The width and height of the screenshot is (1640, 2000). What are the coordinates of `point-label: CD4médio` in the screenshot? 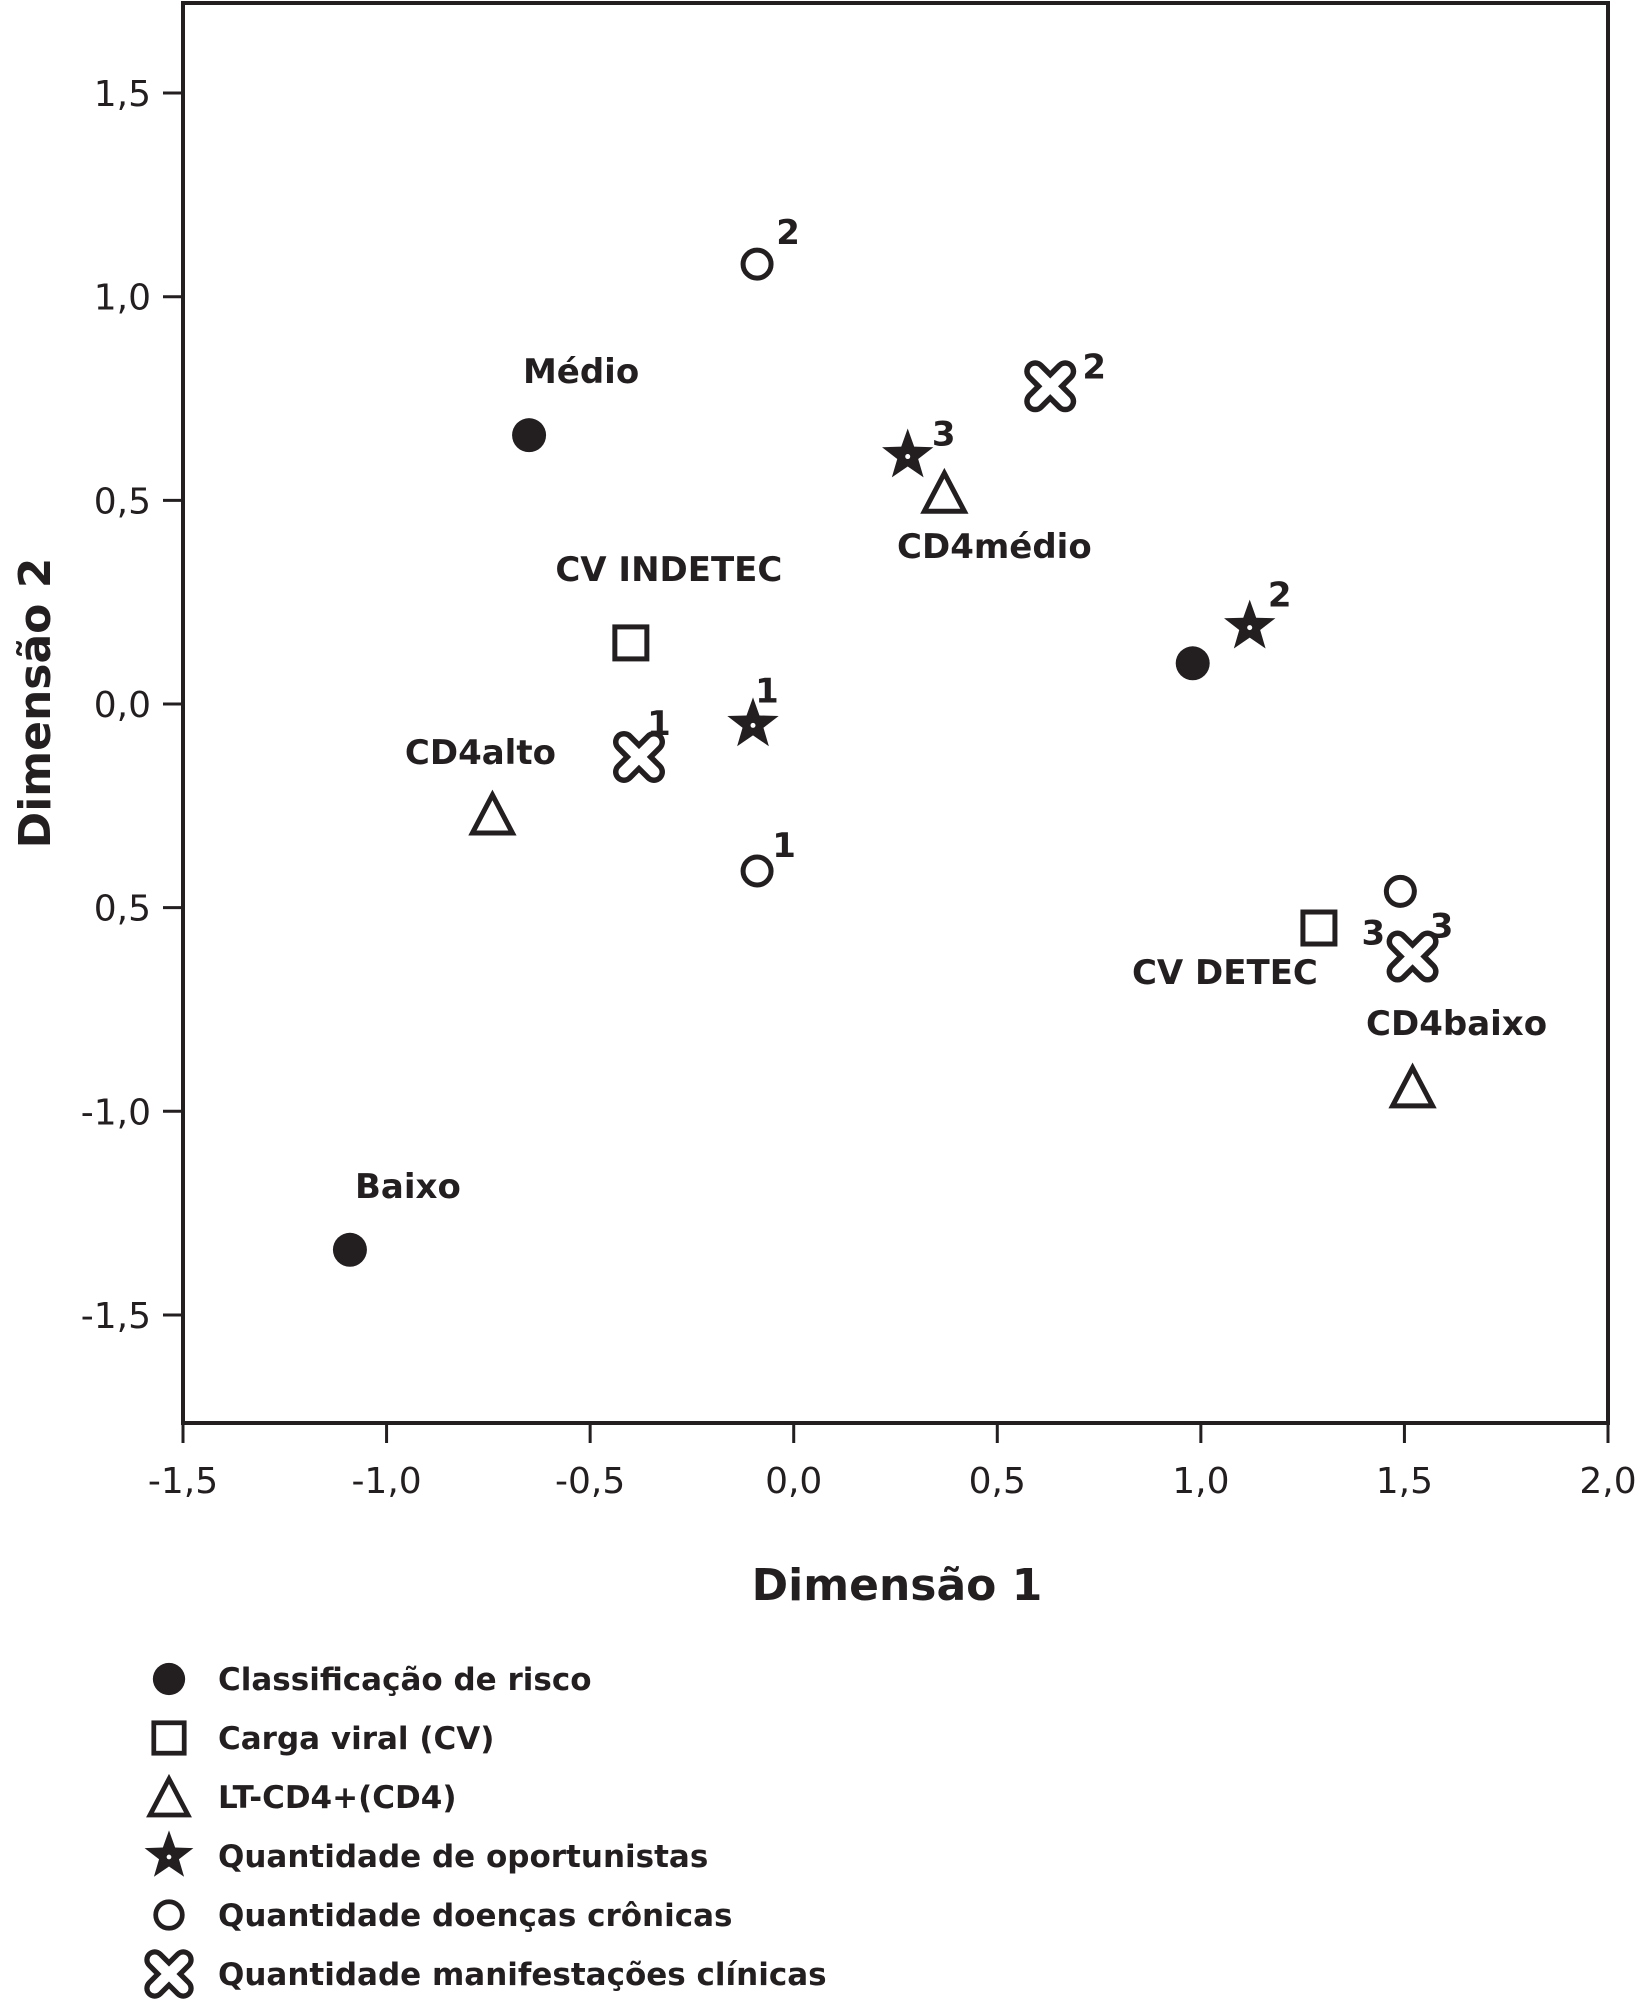 It's located at (994, 547).